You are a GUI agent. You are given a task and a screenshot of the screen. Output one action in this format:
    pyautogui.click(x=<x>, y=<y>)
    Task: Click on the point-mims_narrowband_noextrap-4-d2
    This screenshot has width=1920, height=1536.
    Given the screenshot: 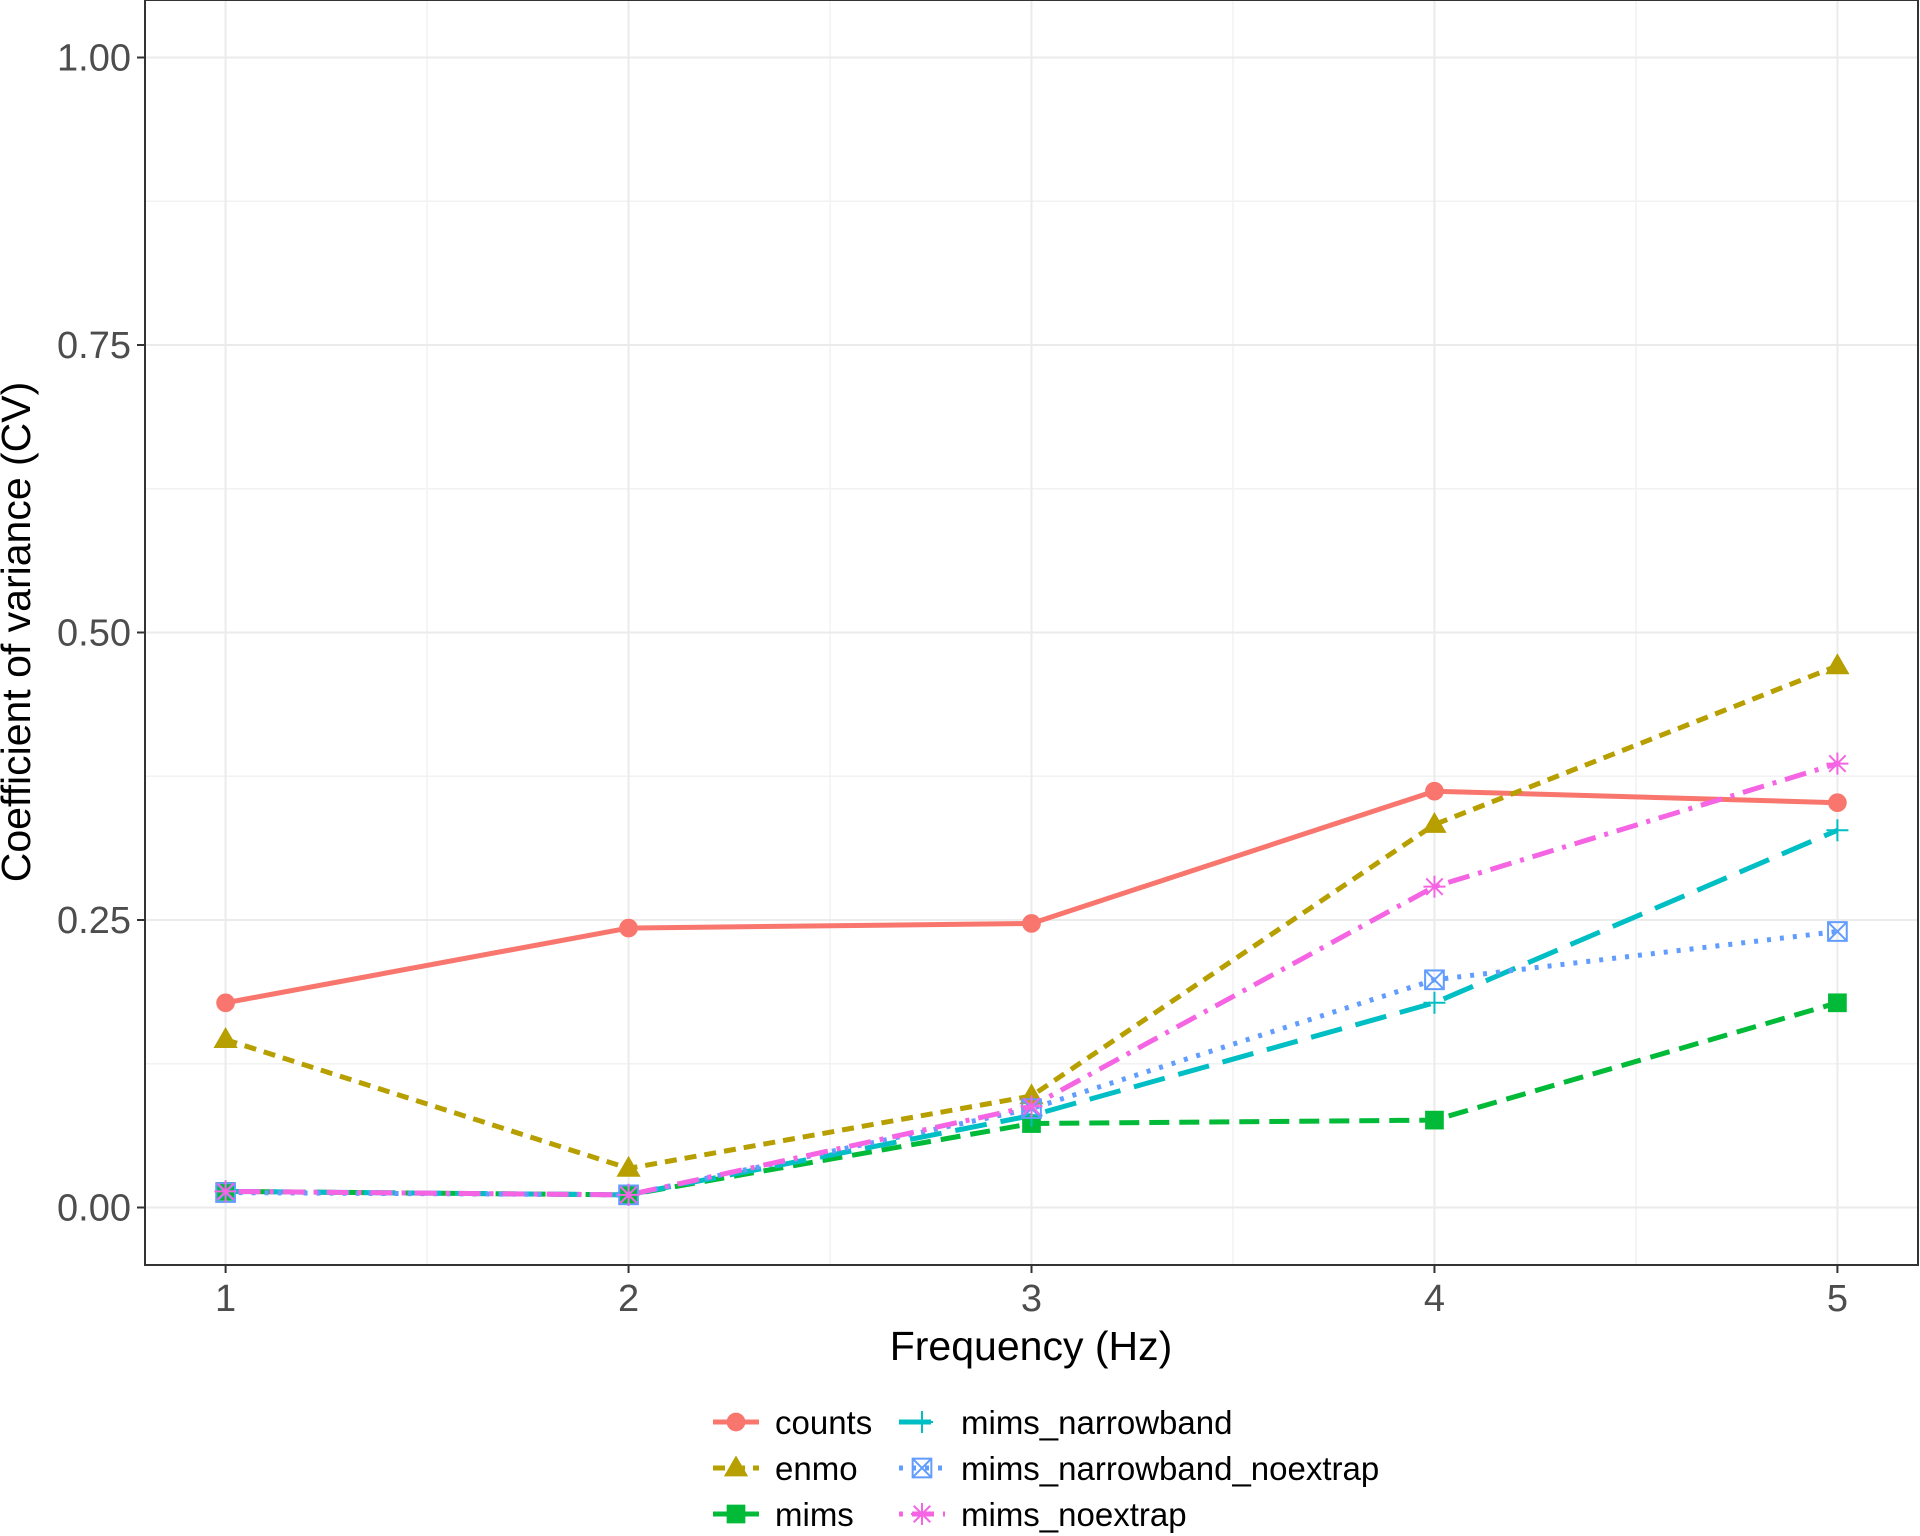 What is the action you would take?
    pyautogui.click(x=1434, y=979)
    